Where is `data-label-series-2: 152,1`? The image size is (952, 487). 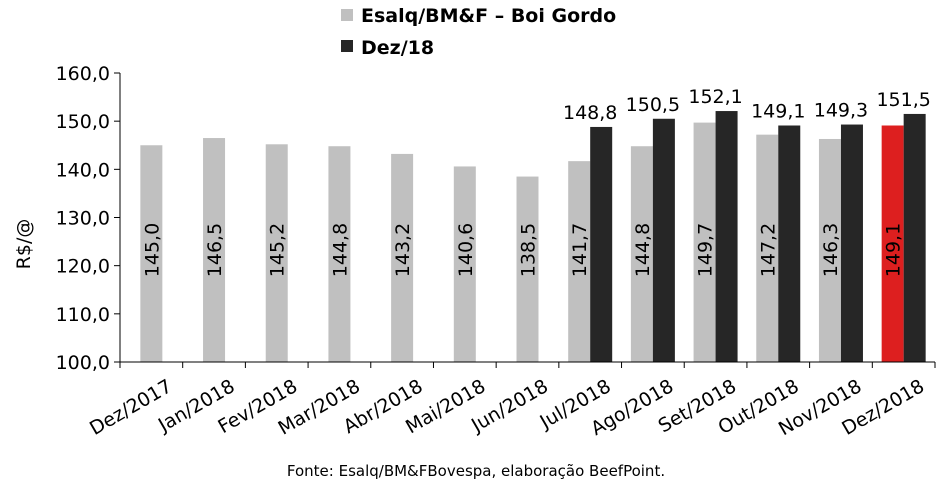
data-label-series-2: 152,1 is located at coordinates (715, 97).